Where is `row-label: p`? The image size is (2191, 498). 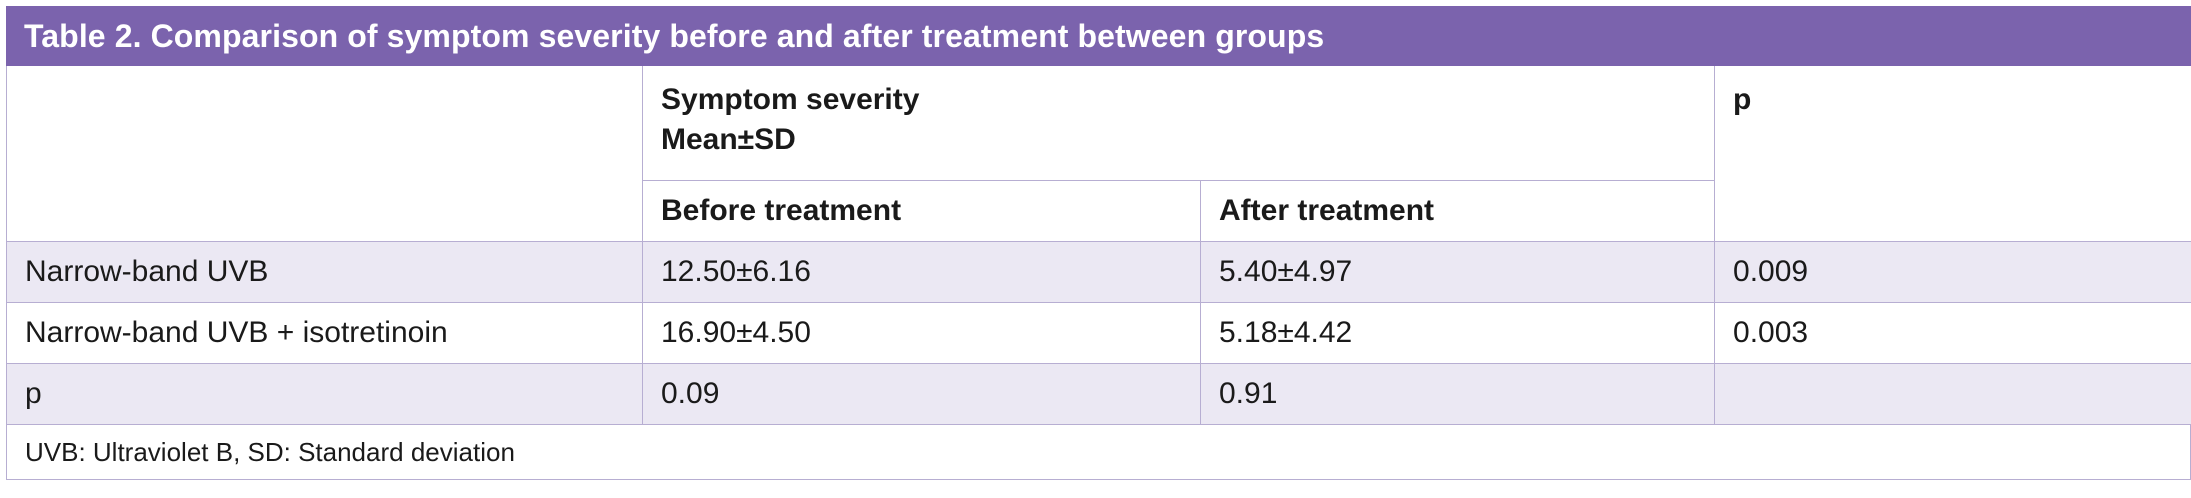
row-label: p is located at coordinates (324, 394).